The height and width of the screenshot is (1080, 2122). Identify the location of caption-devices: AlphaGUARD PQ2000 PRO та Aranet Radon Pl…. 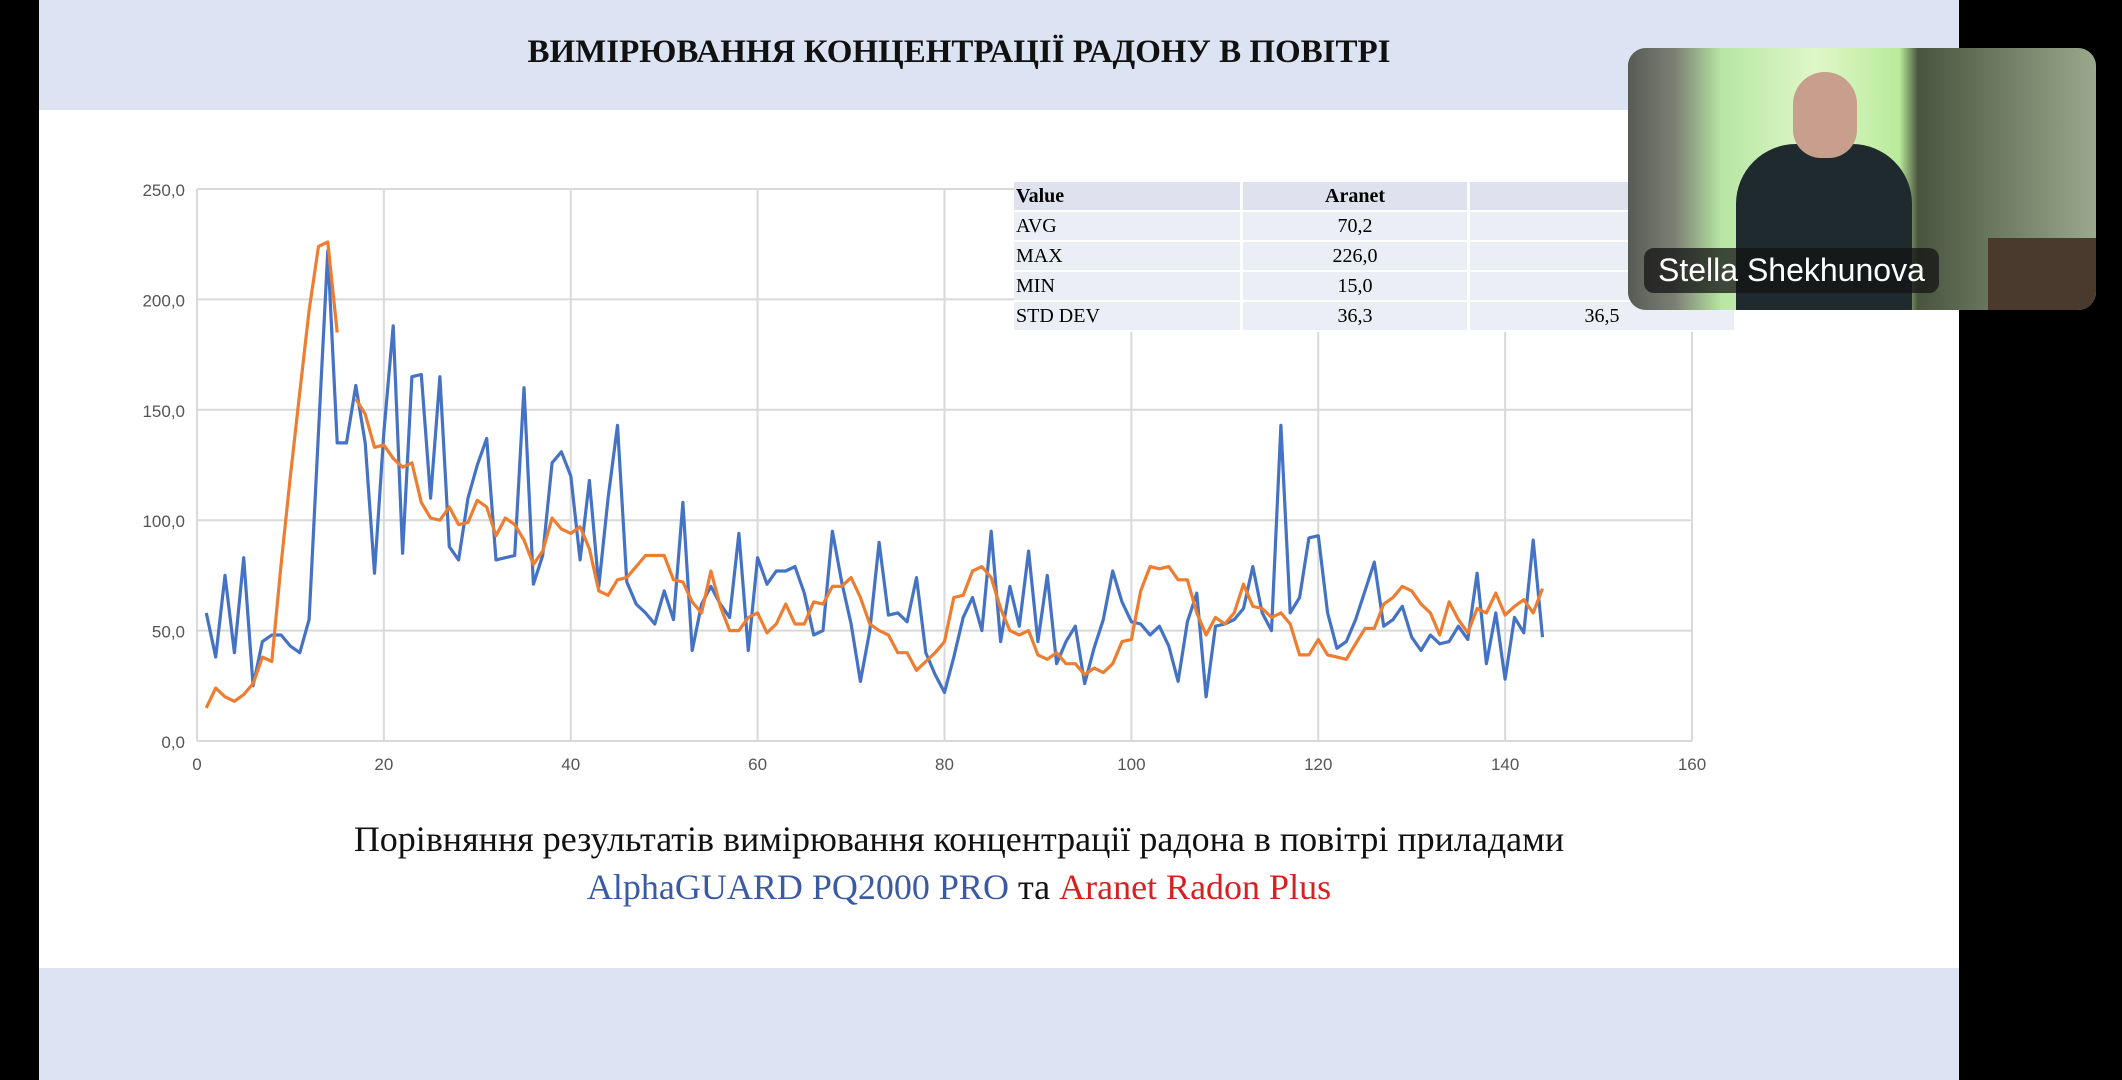
(959, 887).